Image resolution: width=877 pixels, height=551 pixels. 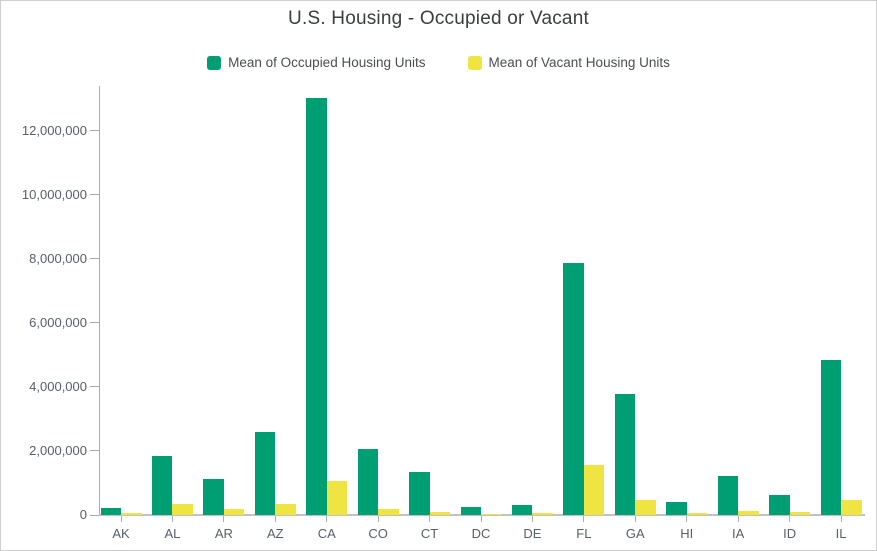 I want to click on bar-AK-vacant, so click(x=131, y=514).